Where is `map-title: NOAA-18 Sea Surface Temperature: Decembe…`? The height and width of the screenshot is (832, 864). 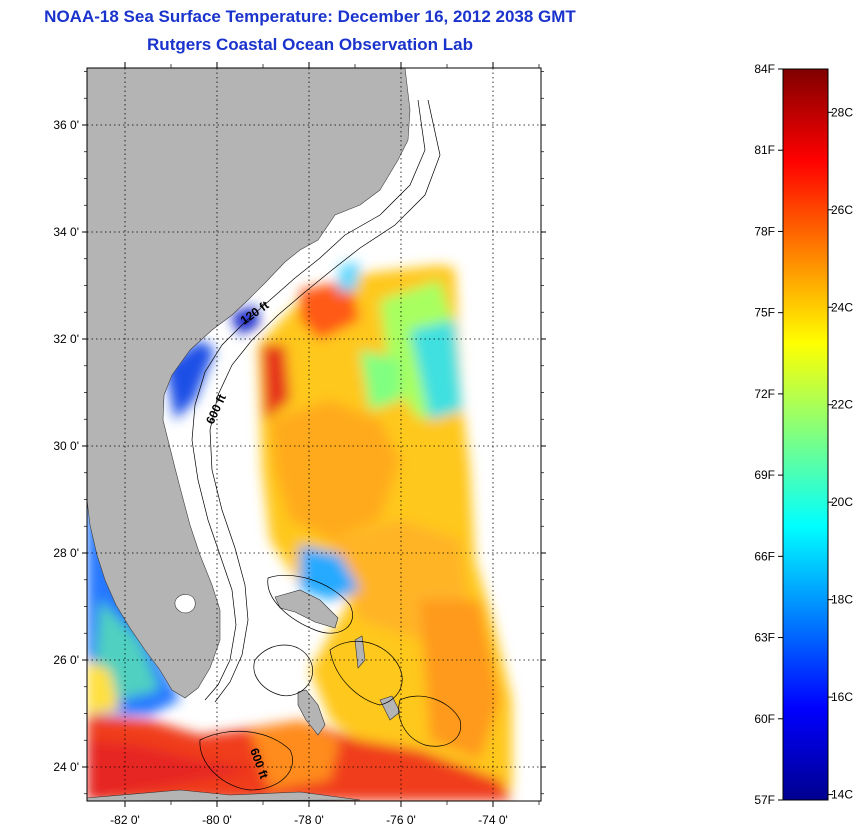 map-title: NOAA-18 Sea Surface Temperature: Decembe… is located at coordinates (310, 16).